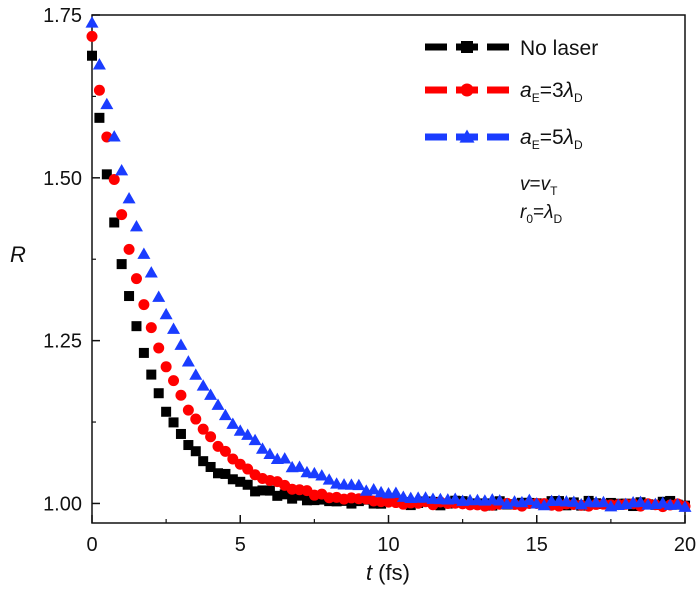  What do you see at coordinates (62, 179) in the screenshot?
I see `y-tick-label: 1.50` at bounding box center [62, 179].